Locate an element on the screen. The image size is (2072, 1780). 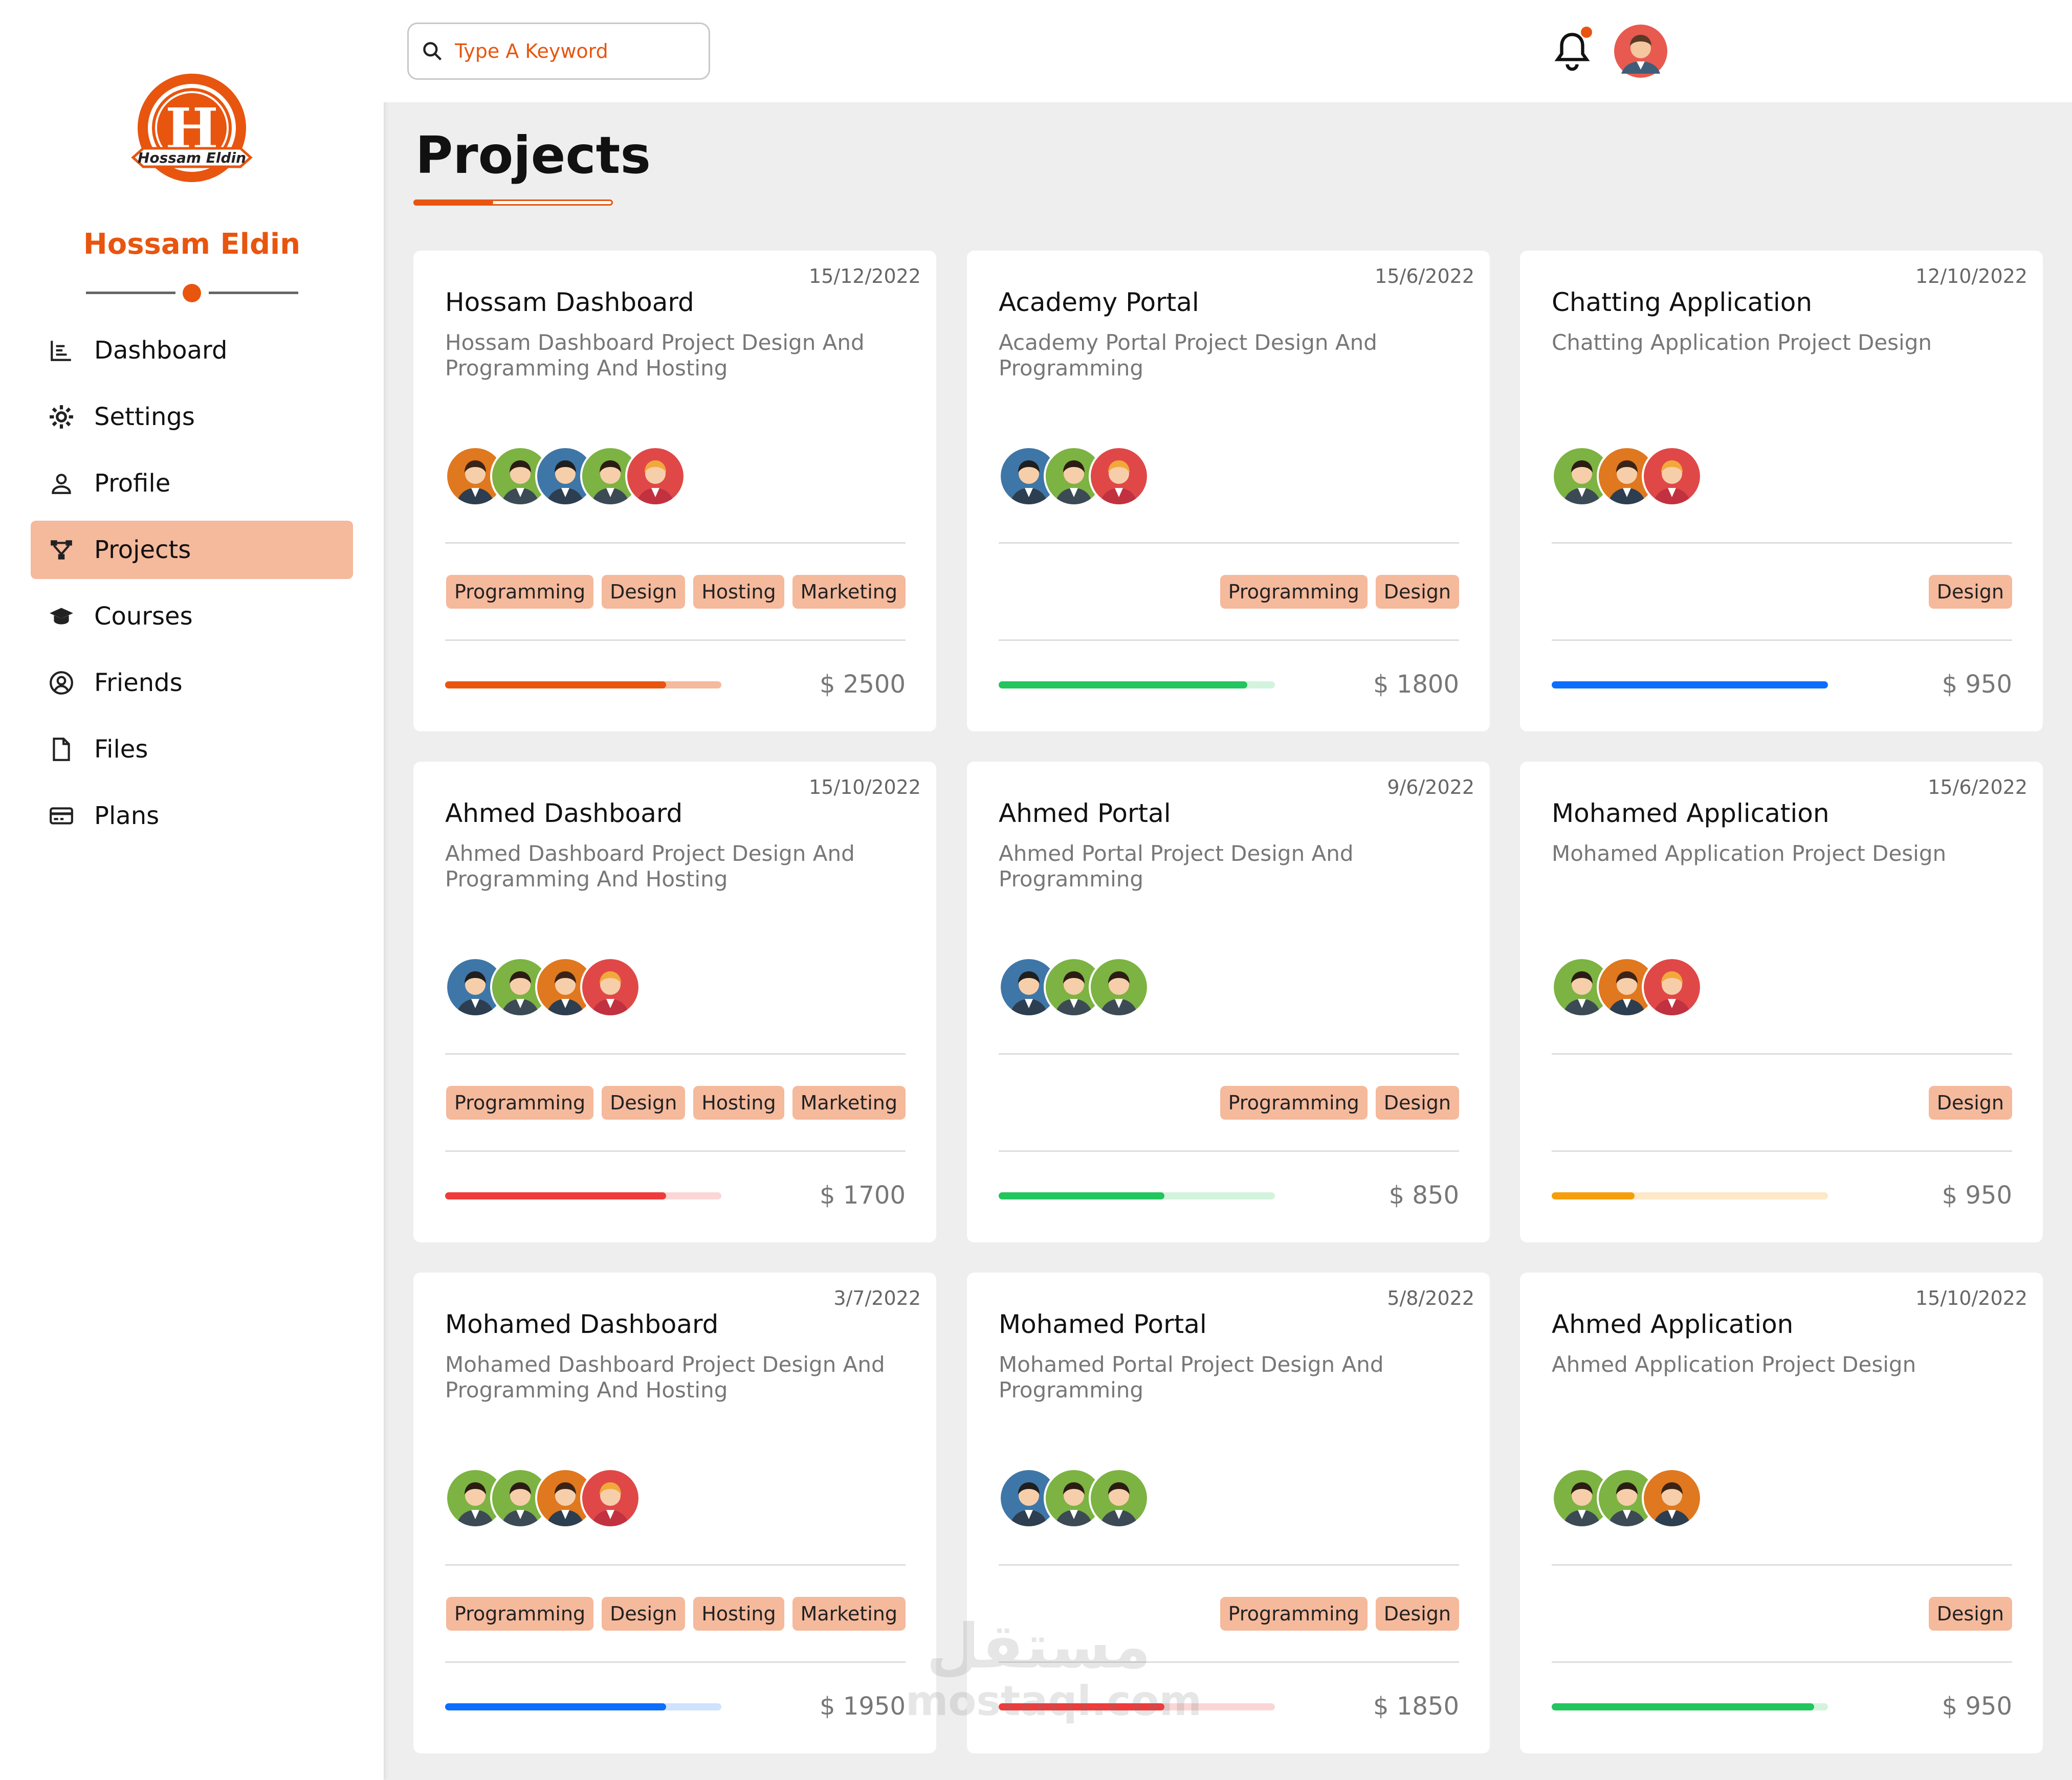
sidebar-item-files: Files is located at coordinates (192, 749).